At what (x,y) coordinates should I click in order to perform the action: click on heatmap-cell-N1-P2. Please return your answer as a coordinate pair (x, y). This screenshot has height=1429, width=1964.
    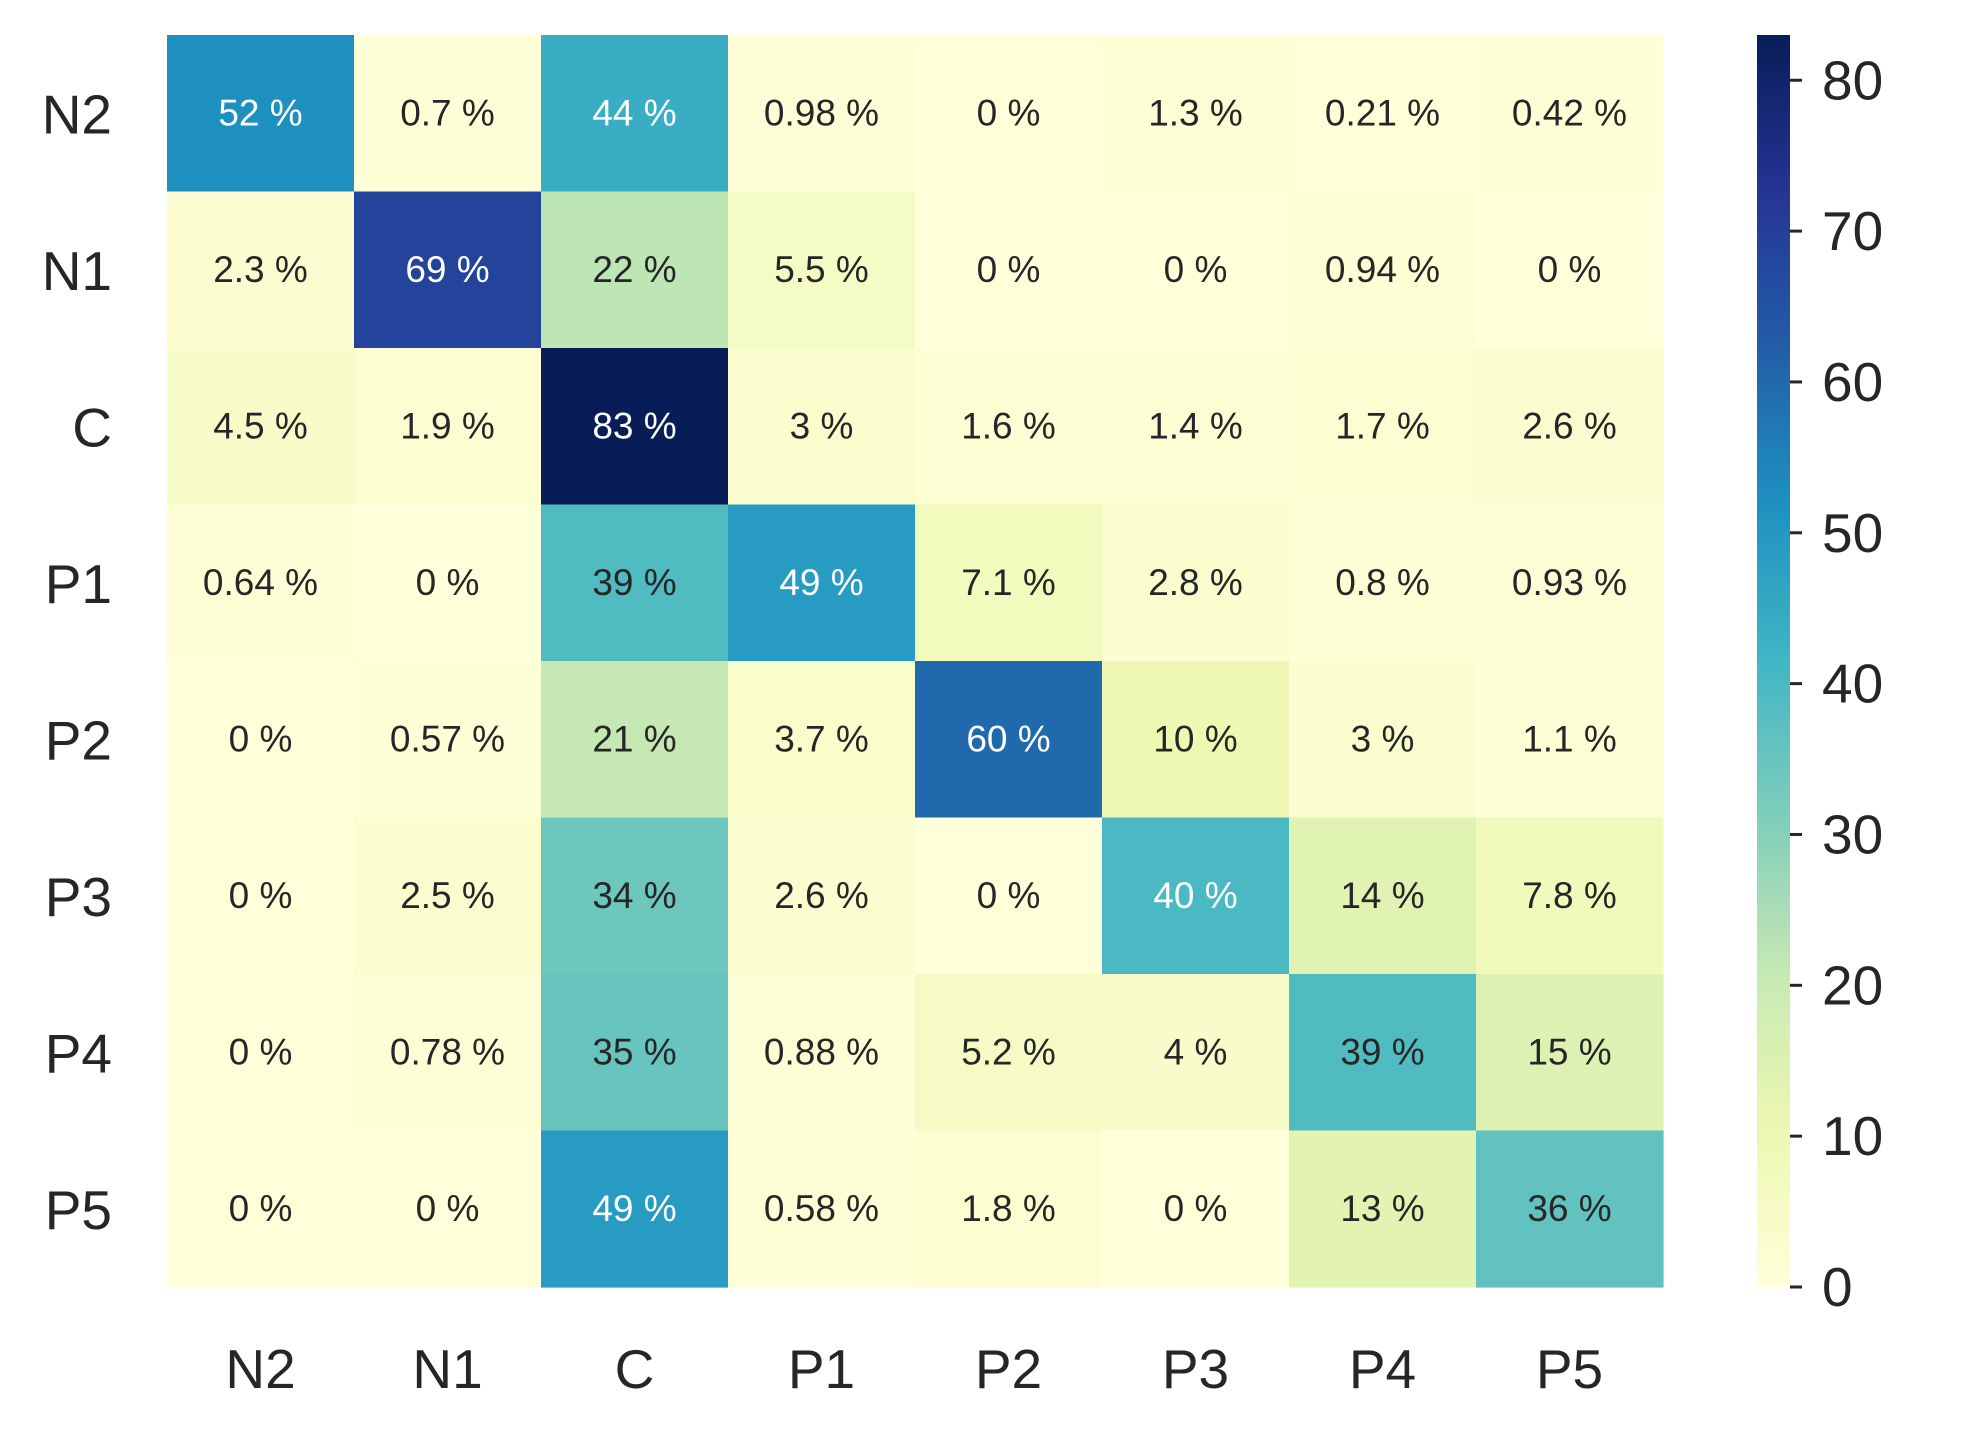
    Looking at the image, I should click on (1009, 270).